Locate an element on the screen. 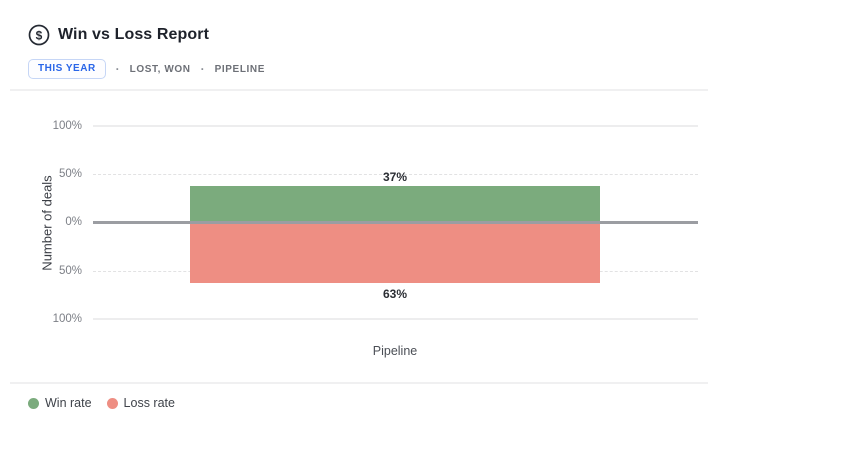 The height and width of the screenshot is (456, 845). legend-item-win-rate: Win rate is located at coordinates (60, 403).